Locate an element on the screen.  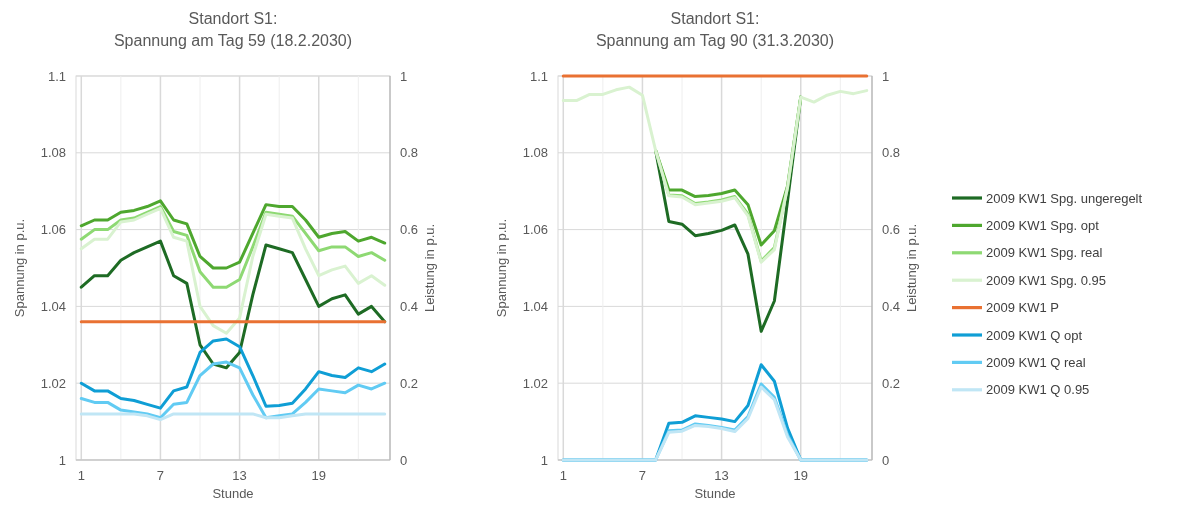
chart-title: Standort S1: Spannung am Tag 59 (18.2.2030) is located at coordinates (233, 29).